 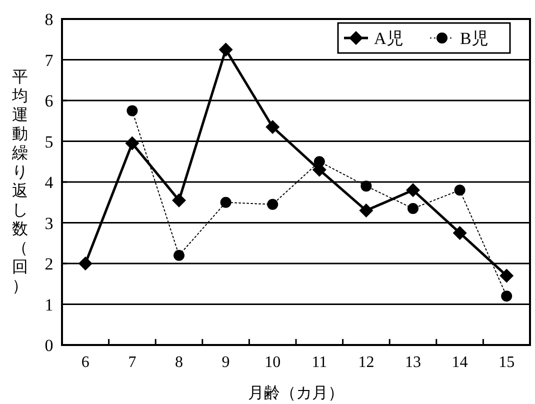 What do you see at coordinates (49, 142) in the screenshot?
I see `y-tick-label: 5` at bounding box center [49, 142].